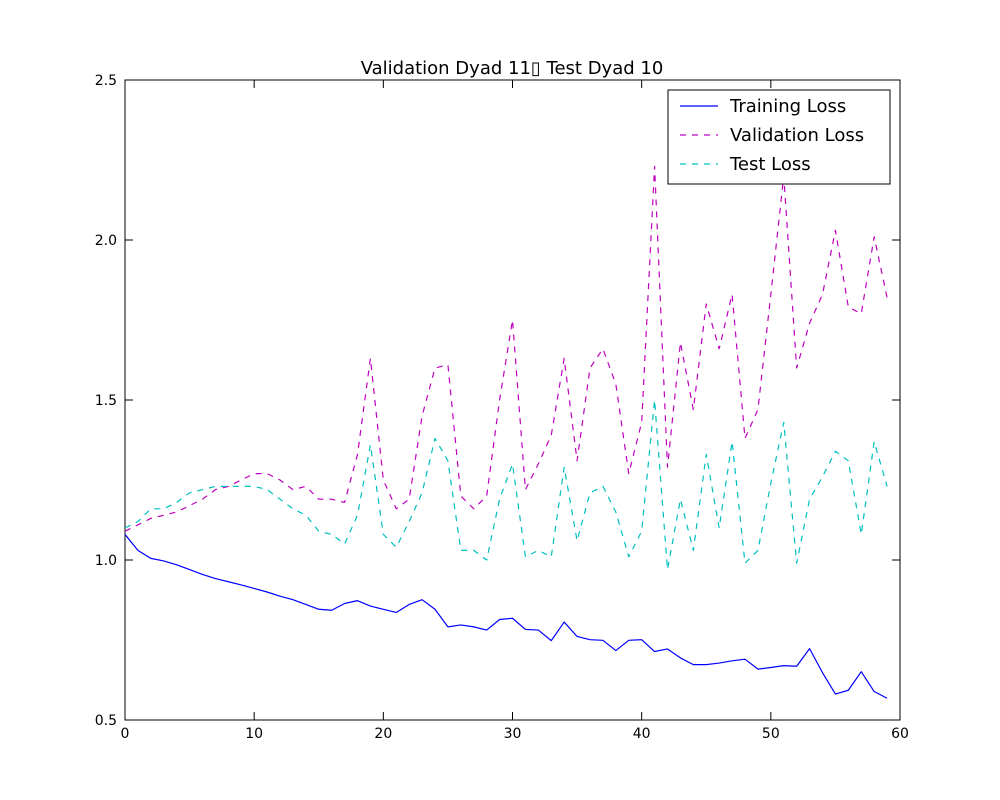 Image resolution: width=1000 pixels, height=800 pixels. What do you see at coordinates (771, 734) in the screenshot?
I see `x-tick-label: 50` at bounding box center [771, 734].